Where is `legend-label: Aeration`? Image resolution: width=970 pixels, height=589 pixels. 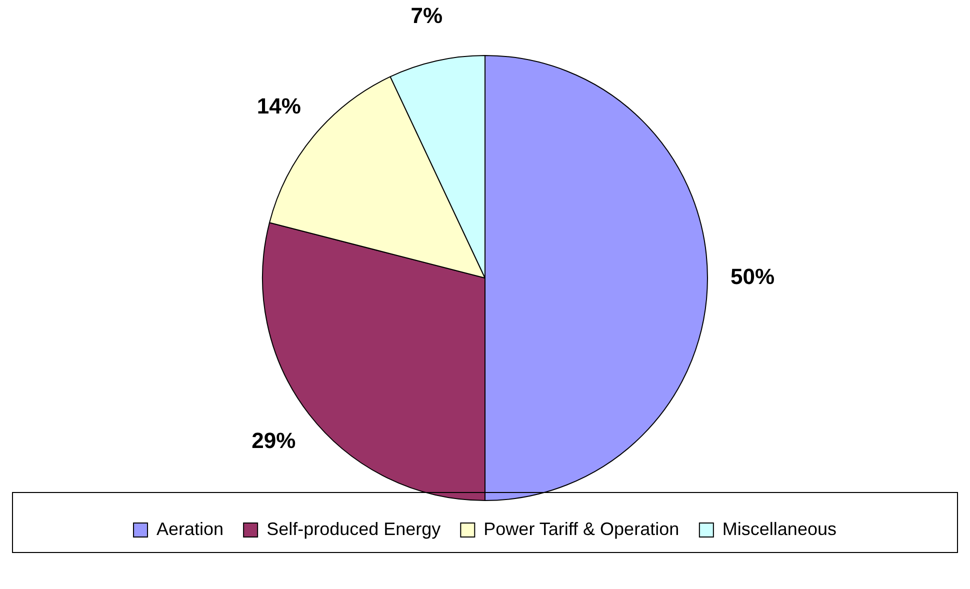 legend-label: Aeration is located at coordinates (190, 528).